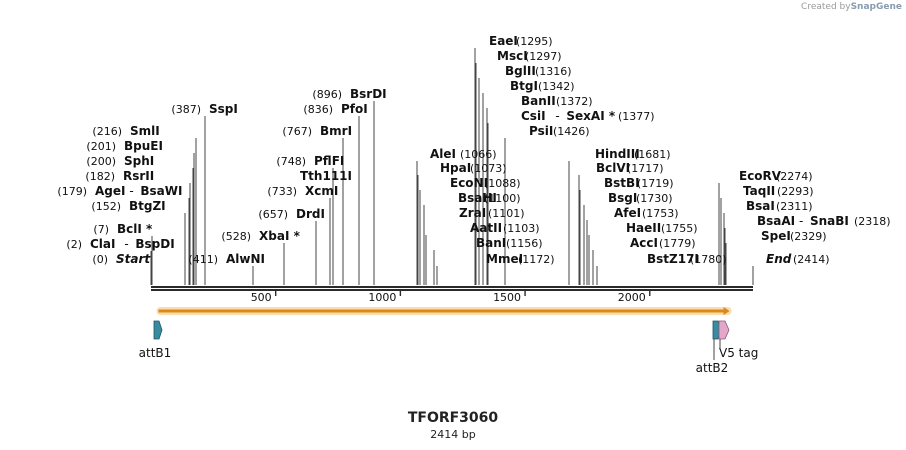 The width and height of the screenshot is (906, 450). What do you see at coordinates (533, 116) in the screenshot?
I see `site-label-csii: CsiI` at bounding box center [533, 116].